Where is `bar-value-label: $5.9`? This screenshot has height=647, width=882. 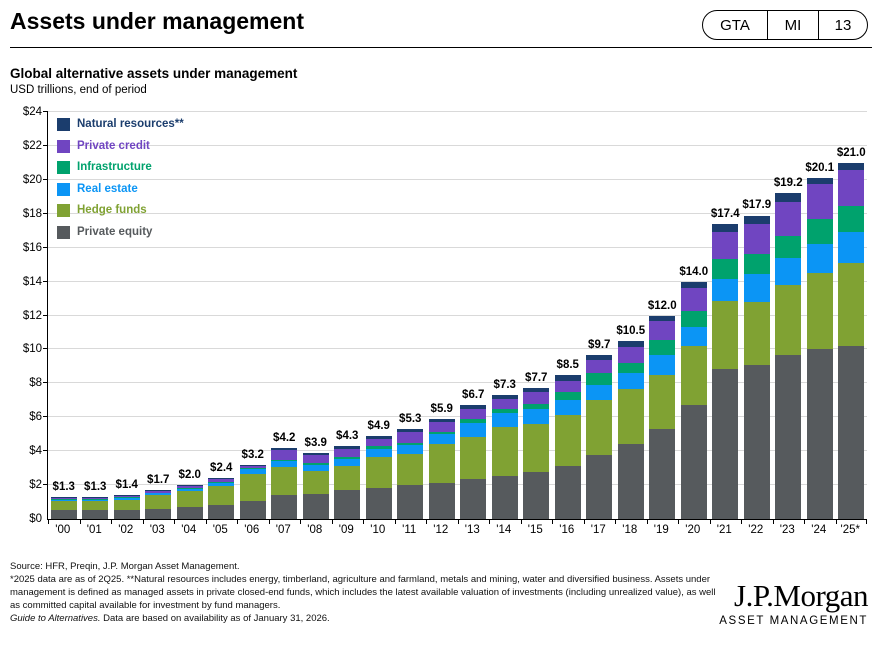
bar-value-label: $5.9 is located at coordinates (441, 408).